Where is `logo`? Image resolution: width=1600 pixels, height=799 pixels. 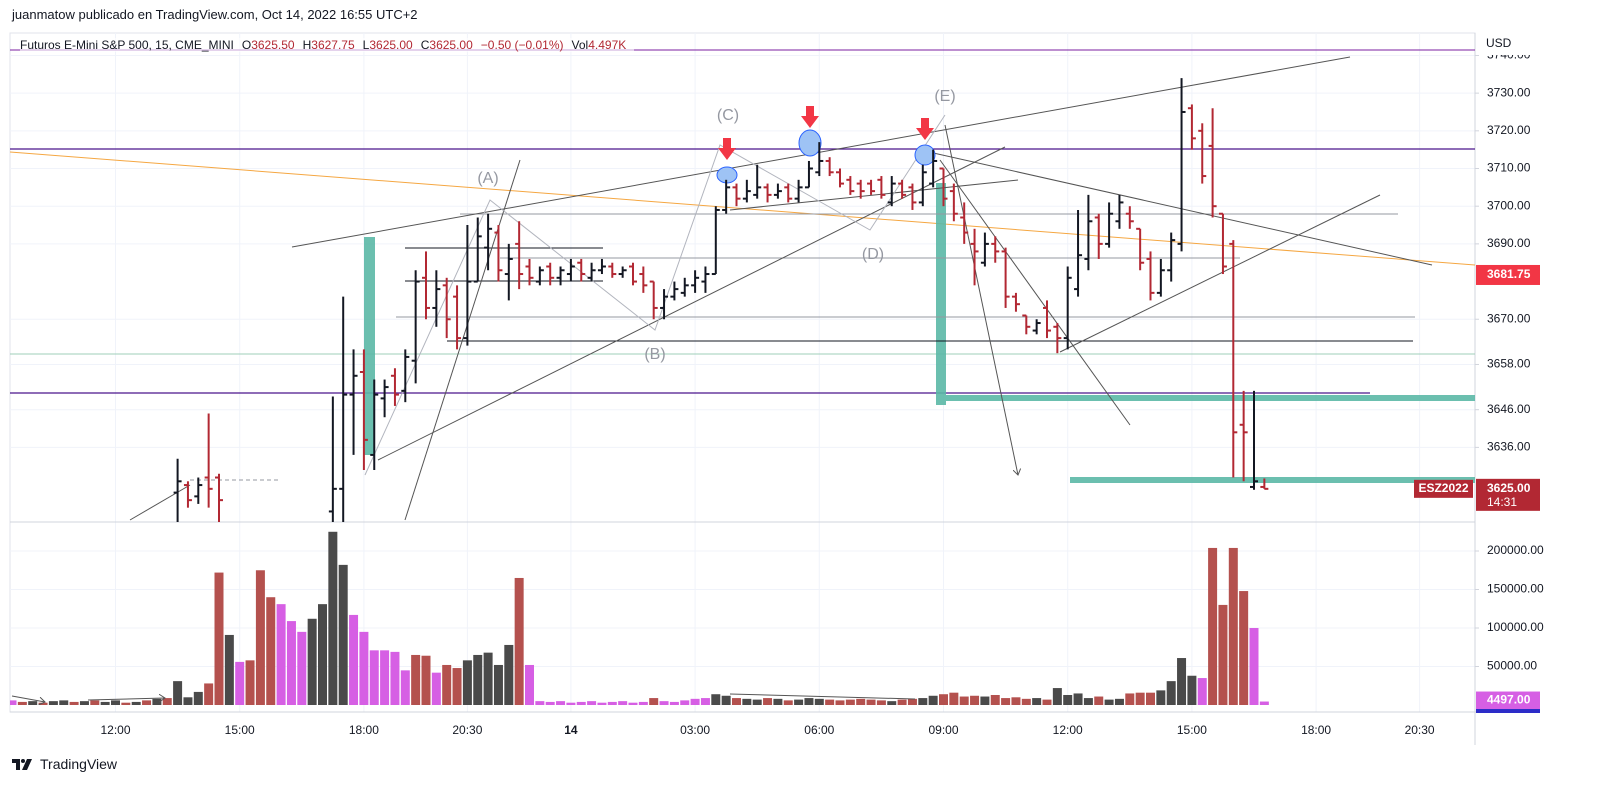
logo is located at coordinates (22, 764).